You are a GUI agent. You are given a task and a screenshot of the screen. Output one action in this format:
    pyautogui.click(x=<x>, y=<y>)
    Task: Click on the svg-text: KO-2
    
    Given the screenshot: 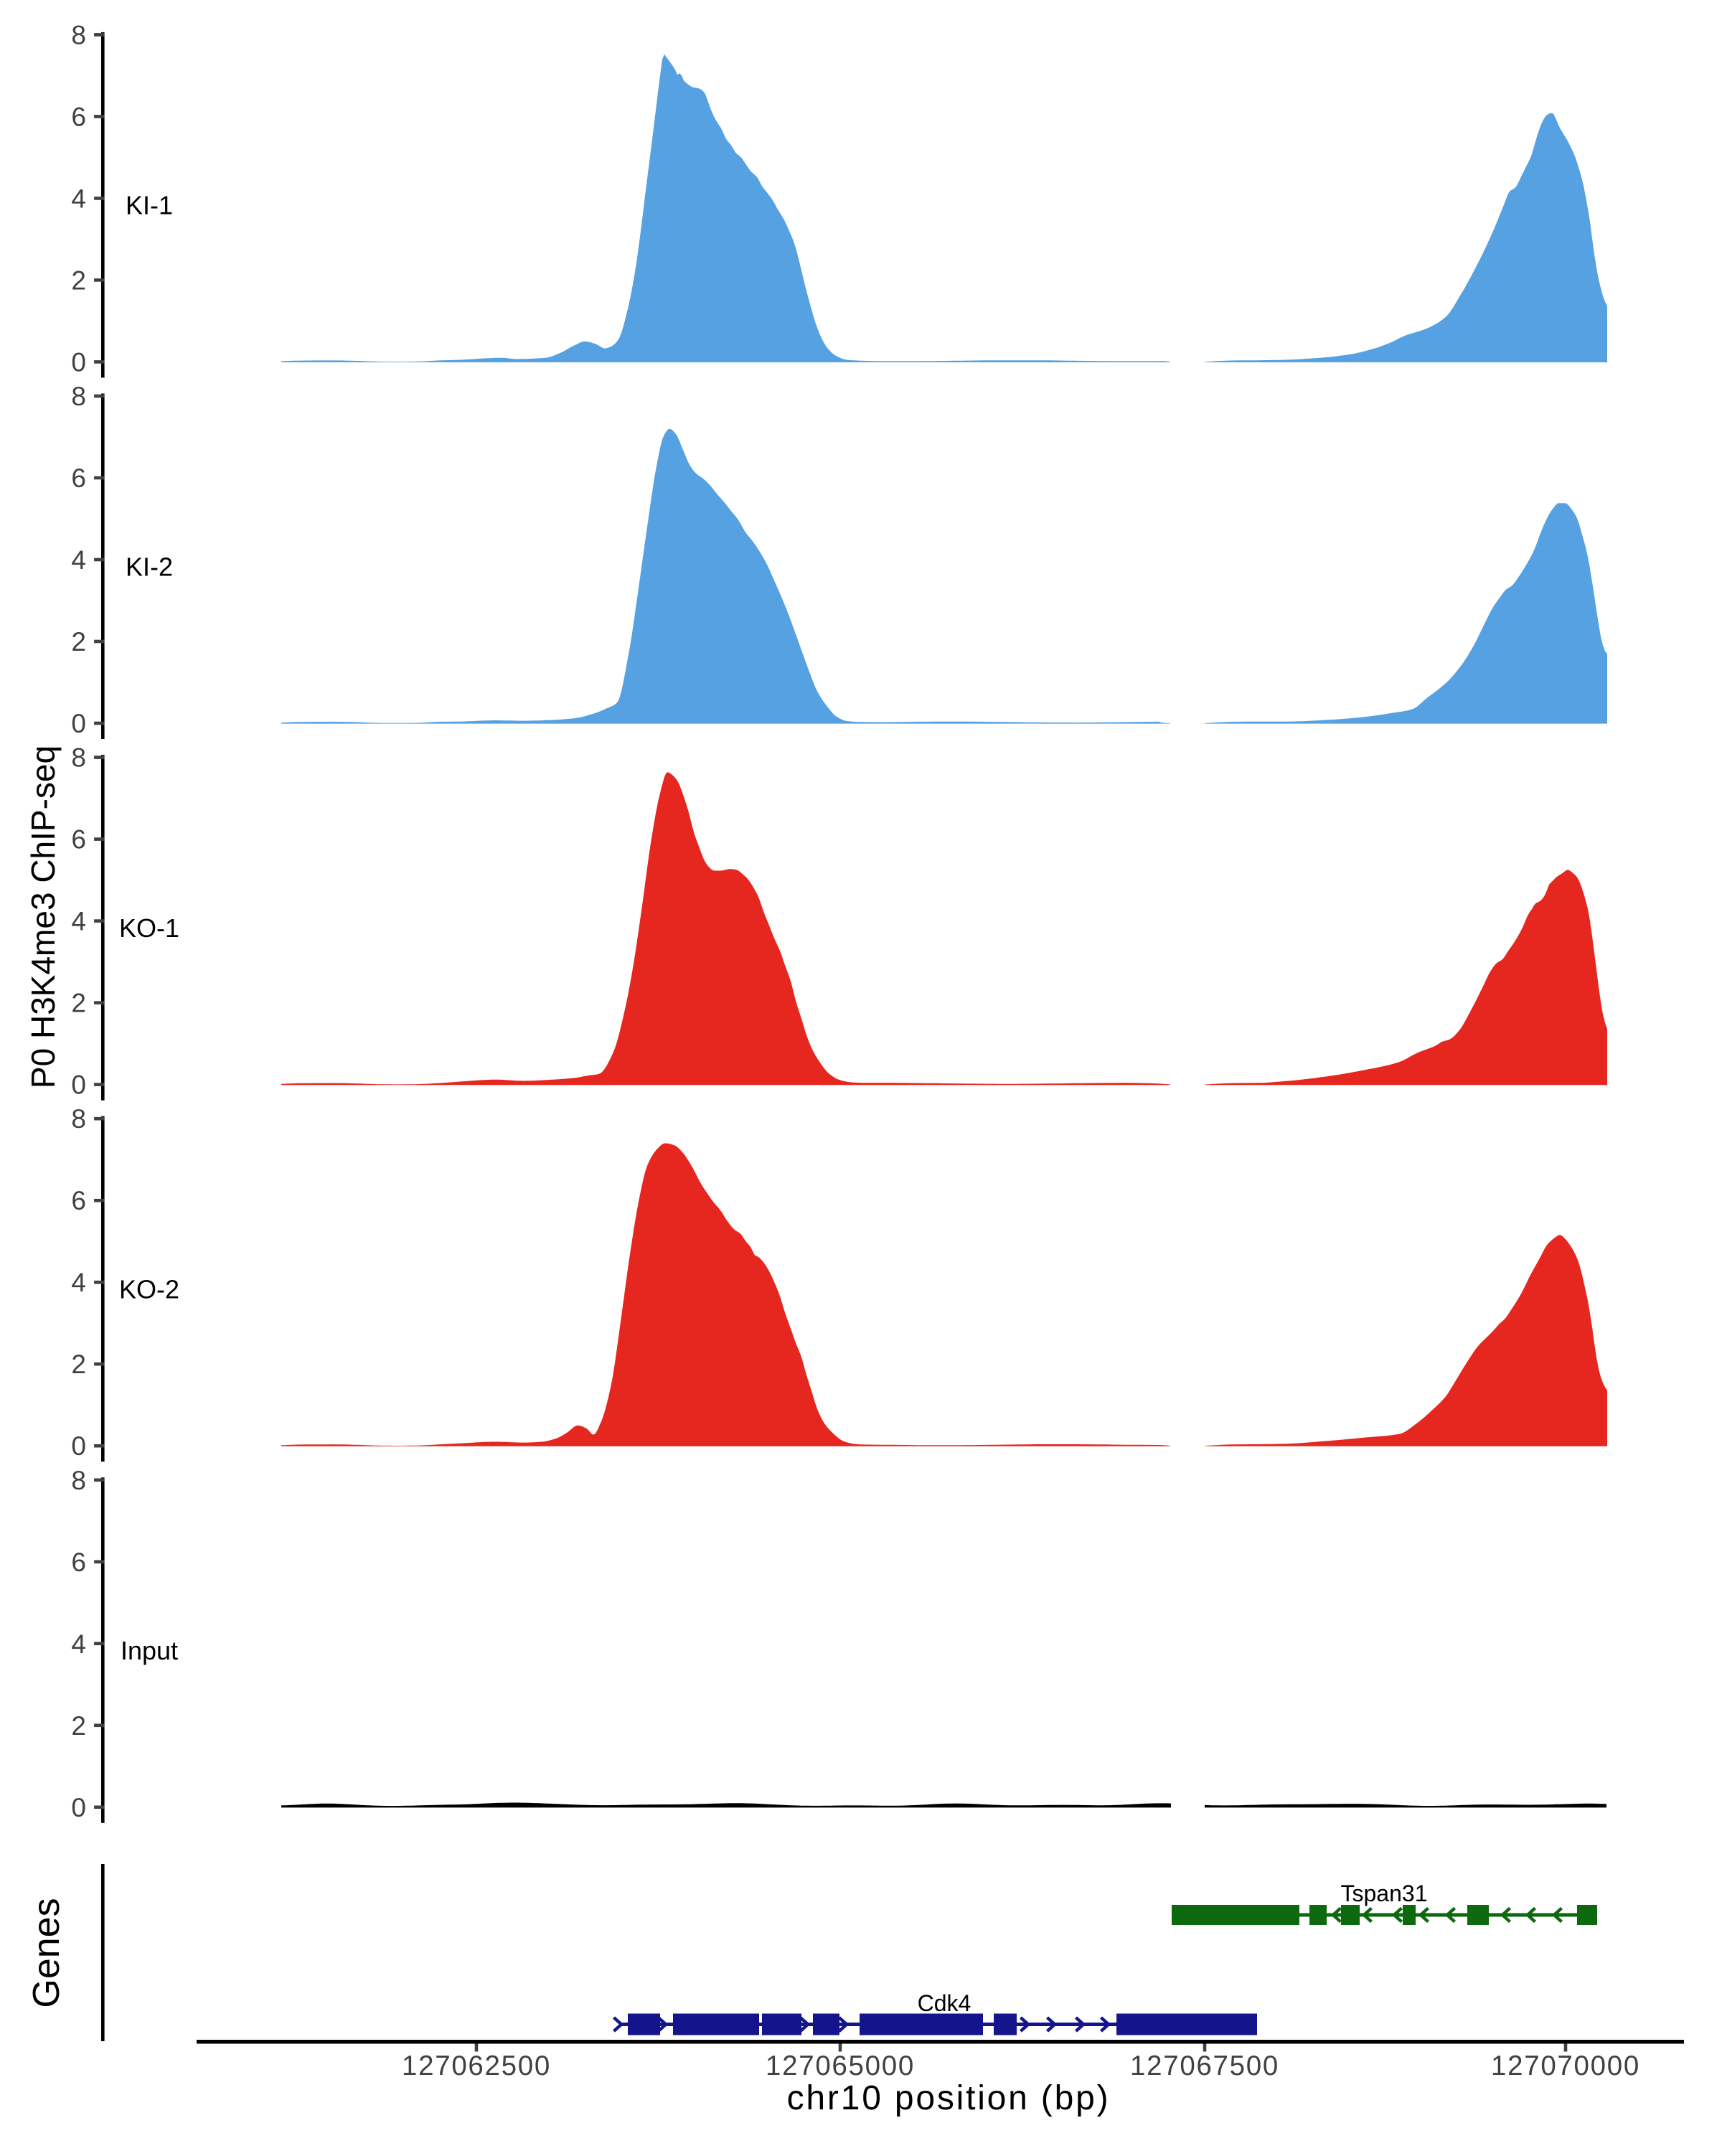 What is the action you would take?
    pyautogui.click(x=149, y=1290)
    